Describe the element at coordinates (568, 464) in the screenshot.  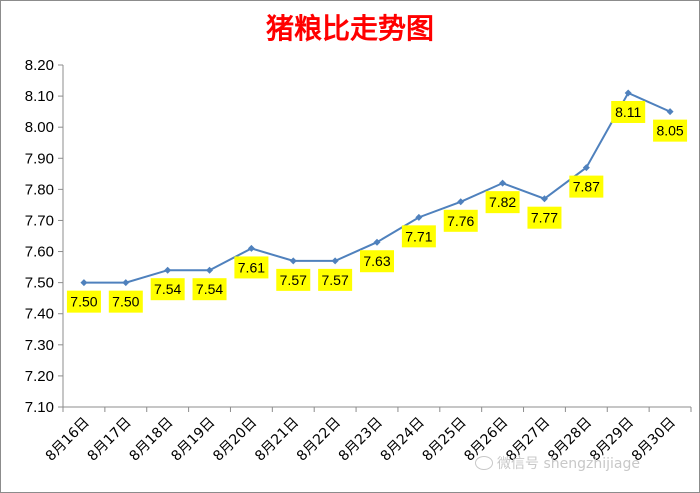
I see `watermark-text: 微信号 shengzhijiage` at that location.